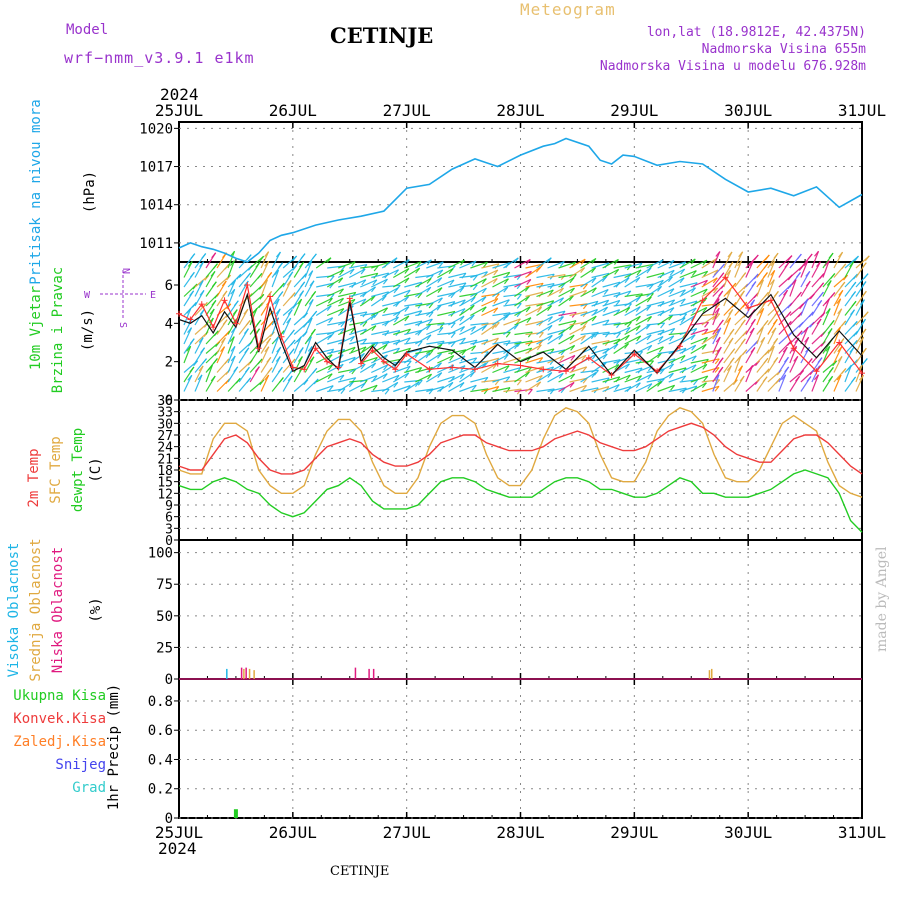 The image size is (900, 900). What do you see at coordinates (359, 871) in the screenshot?
I see `footer-station: CETINJE` at bounding box center [359, 871].